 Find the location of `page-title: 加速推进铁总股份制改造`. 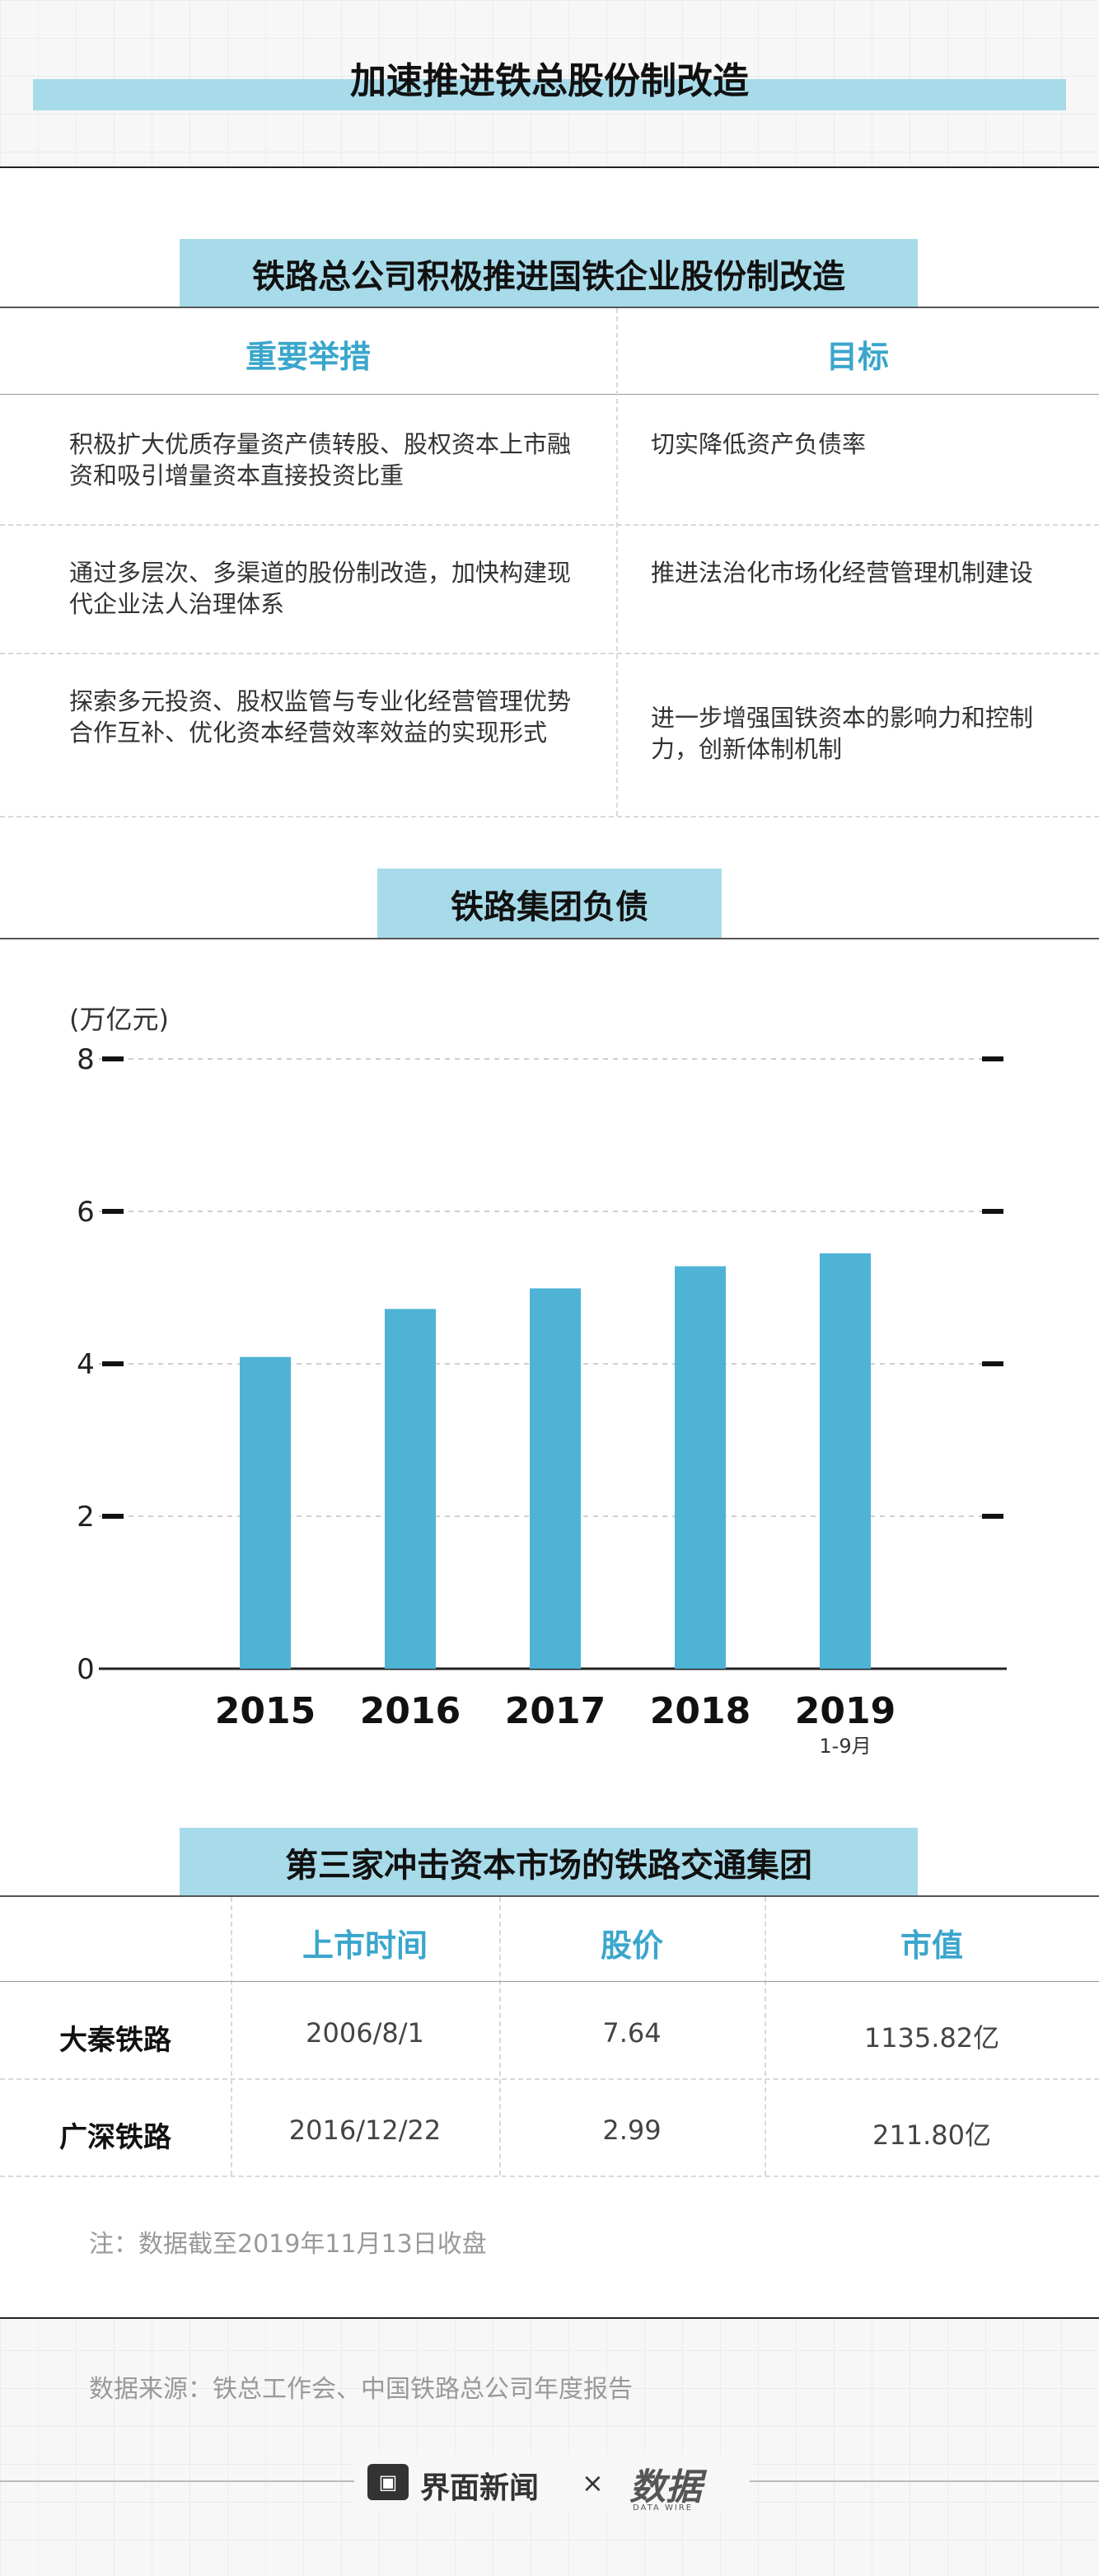

page-title: 加速推进铁总股份制改造 is located at coordinates (549, 81).